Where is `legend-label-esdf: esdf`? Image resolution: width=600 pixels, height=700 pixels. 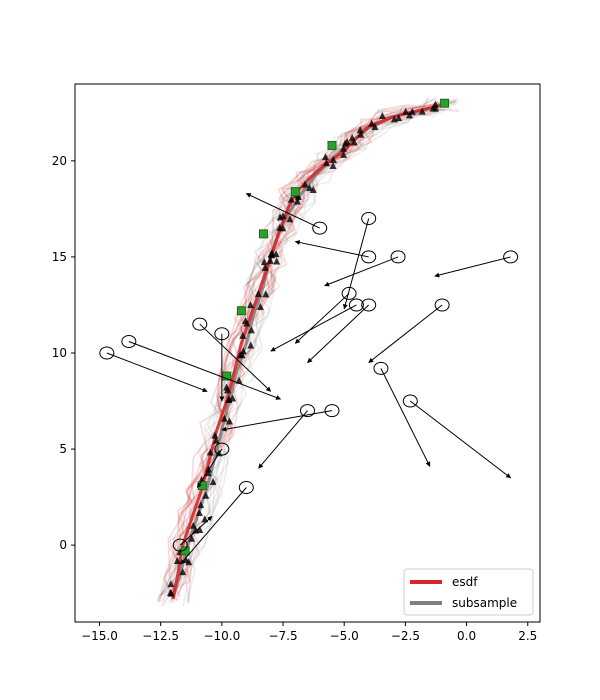 legend-label-esdf: esdf is located at coordinates (465, 582).